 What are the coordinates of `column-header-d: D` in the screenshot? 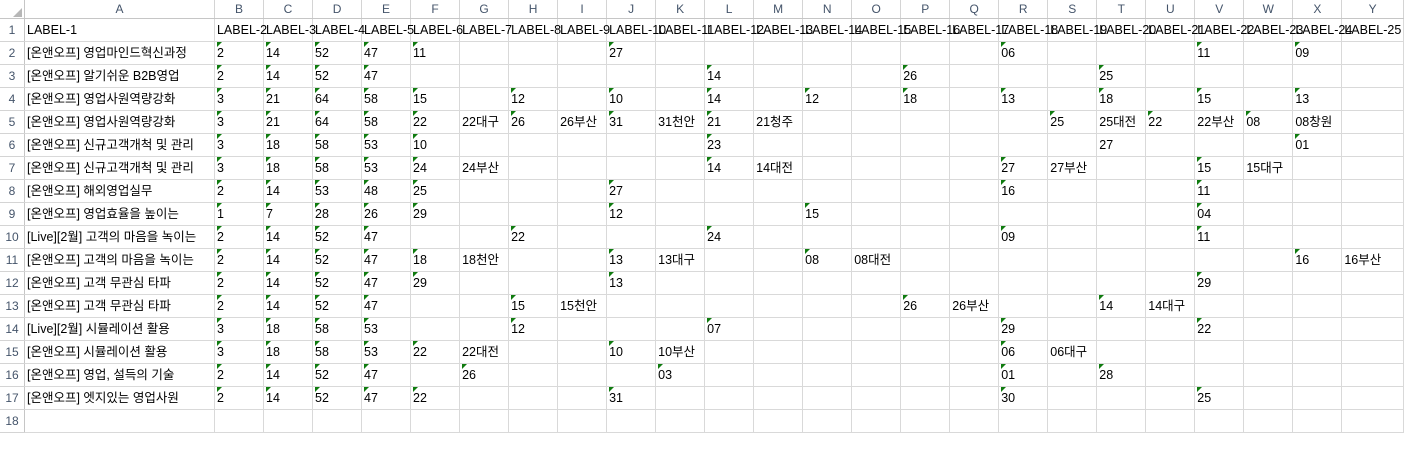 It's located at (337, 9).